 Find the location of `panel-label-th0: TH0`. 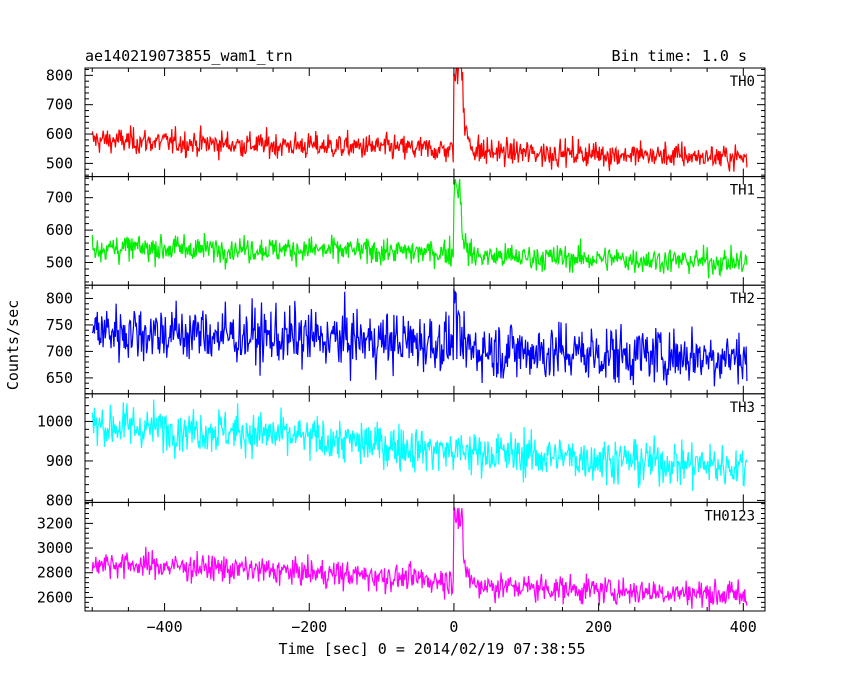

panel-label-th0: TH0 is located at coordinates (742, 82).